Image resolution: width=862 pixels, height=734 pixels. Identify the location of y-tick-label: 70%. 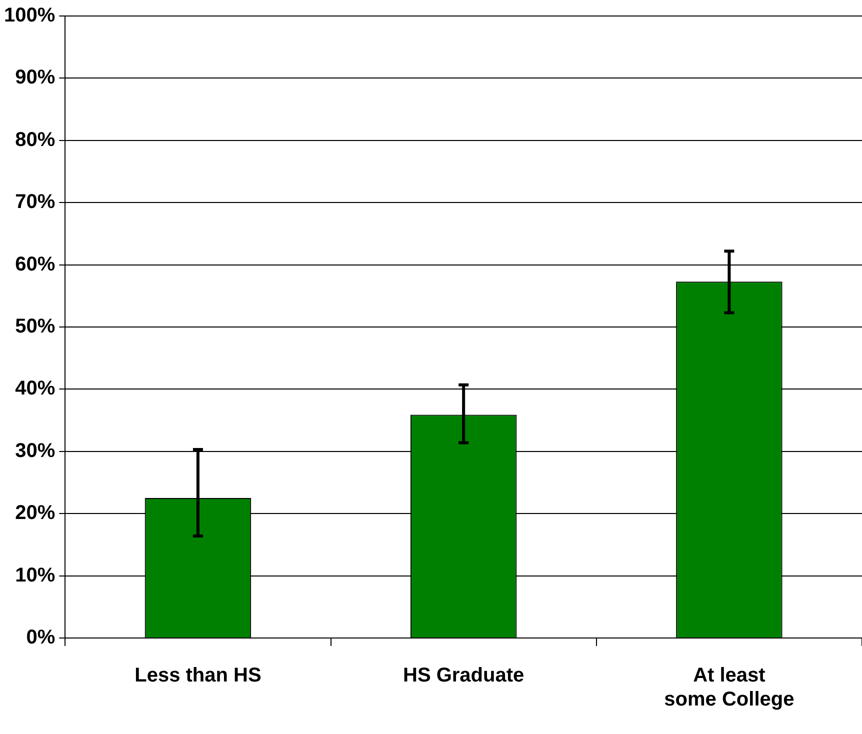
(35, 202).